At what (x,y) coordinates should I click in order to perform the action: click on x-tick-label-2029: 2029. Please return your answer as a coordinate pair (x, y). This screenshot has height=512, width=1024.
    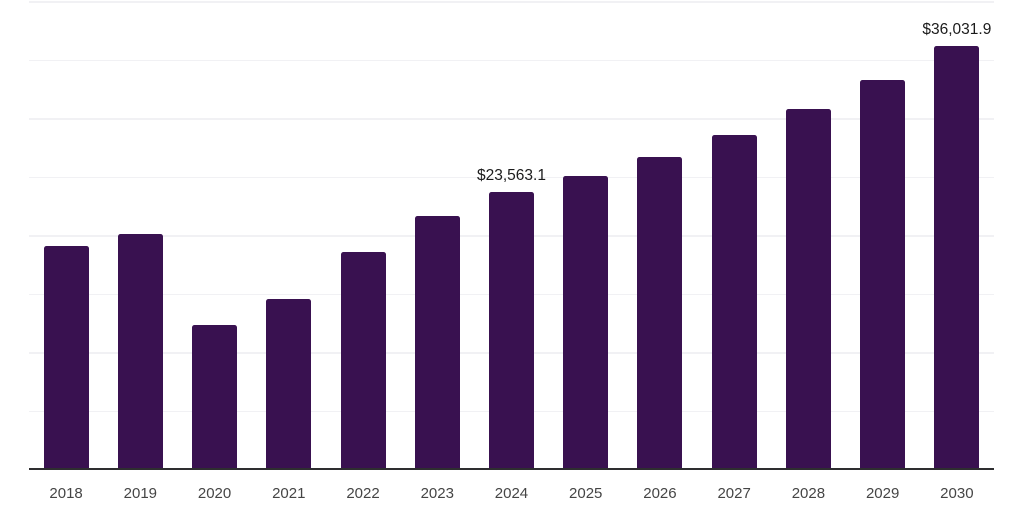
    Looking at the image, I should click on (882, 493).